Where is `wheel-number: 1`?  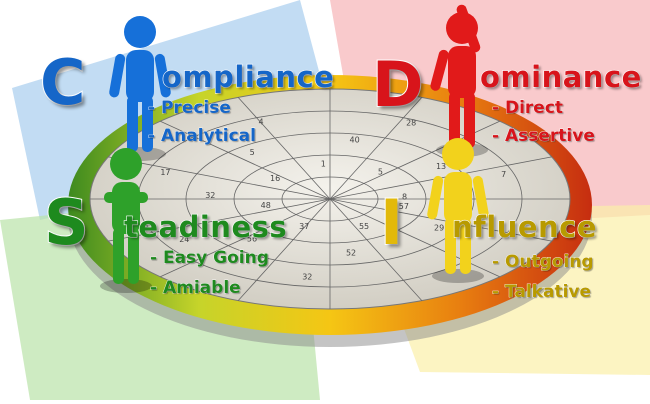 wheel-number: 1 is located at coordinates (323, 163).